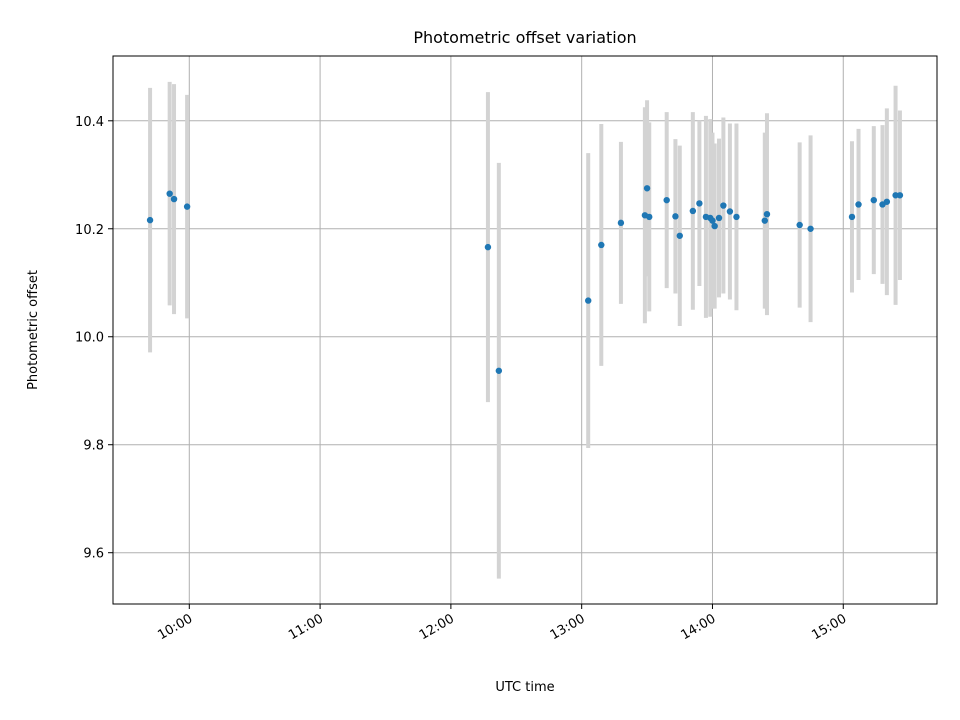  I want to click on chart-title: Photometric offset variation, so click(524, 37).